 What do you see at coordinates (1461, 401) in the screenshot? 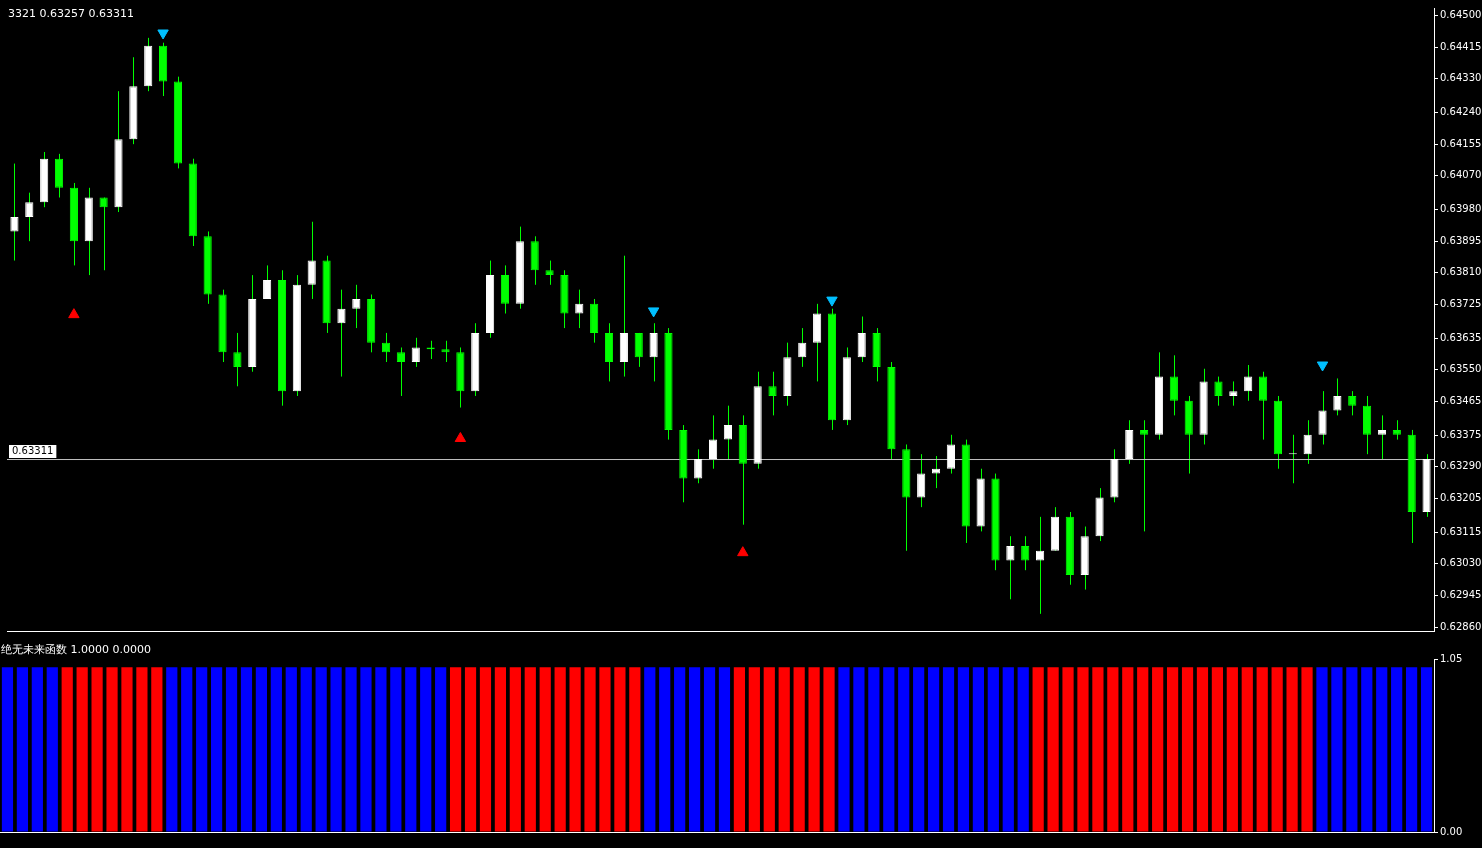
I see `y-tick-label: 0.63465` at bounding box center [1461, 401].